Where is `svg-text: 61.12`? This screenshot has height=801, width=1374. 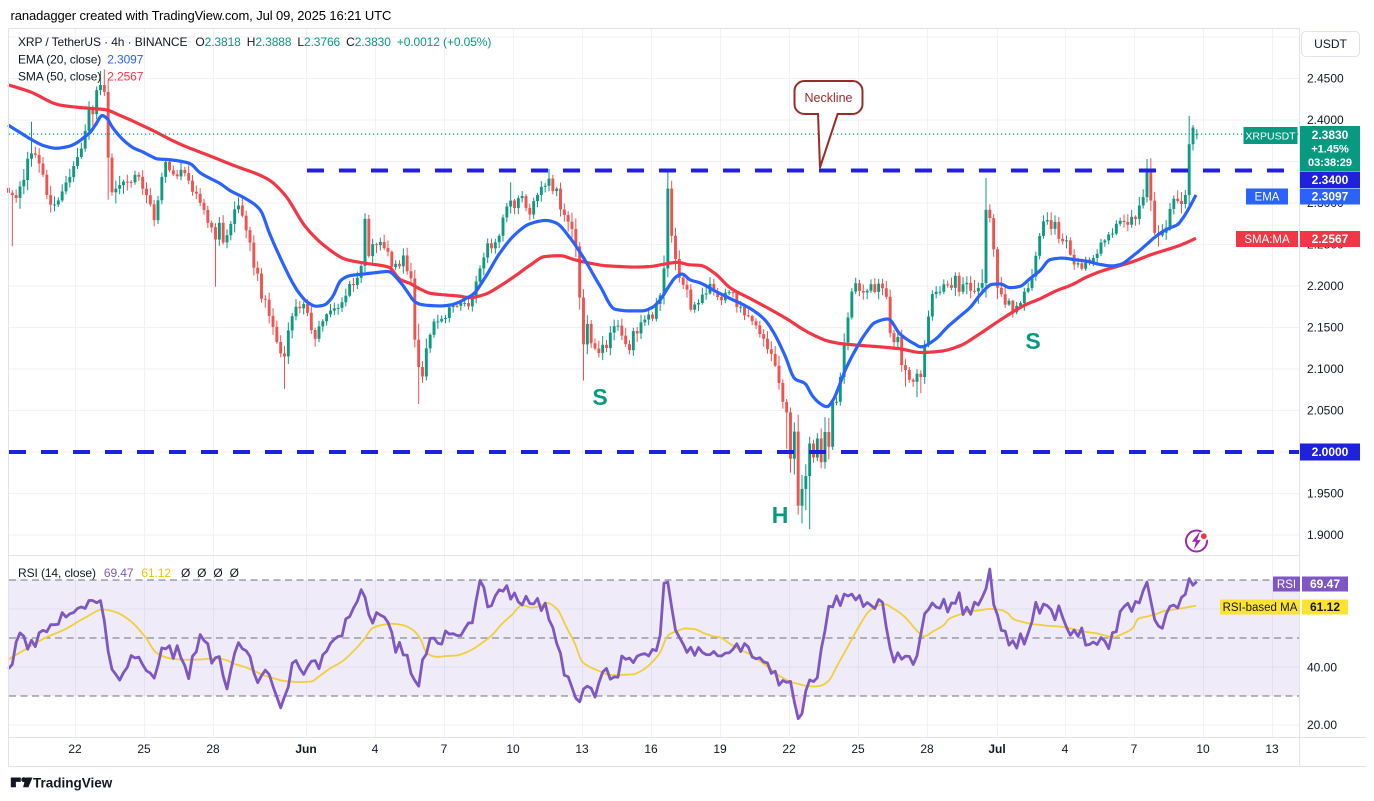
svg-text: 61.12 is located at coordinates (1325, 607).